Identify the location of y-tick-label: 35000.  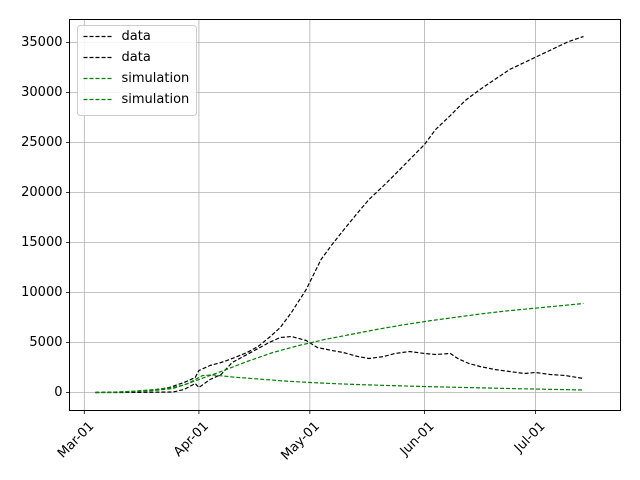
(41, 42).